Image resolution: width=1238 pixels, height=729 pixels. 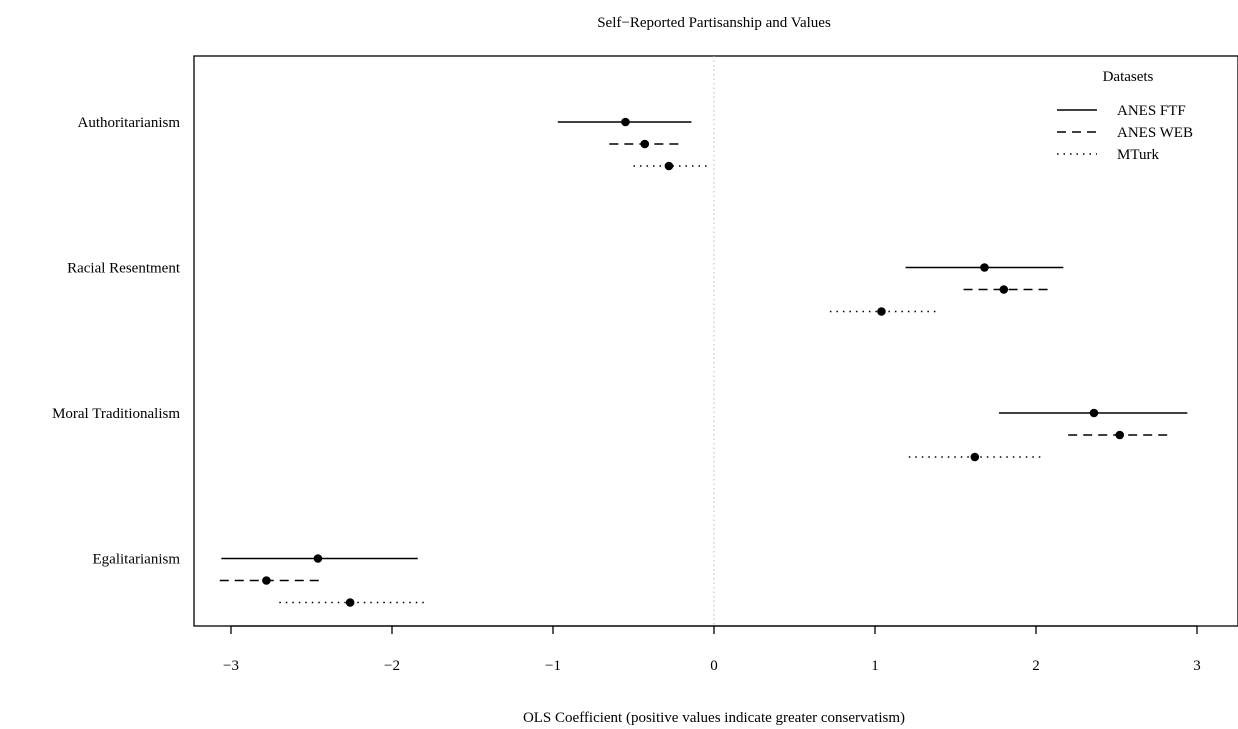 I want to click on legend-label: ANES FTF, so click(x=1151, y=111).